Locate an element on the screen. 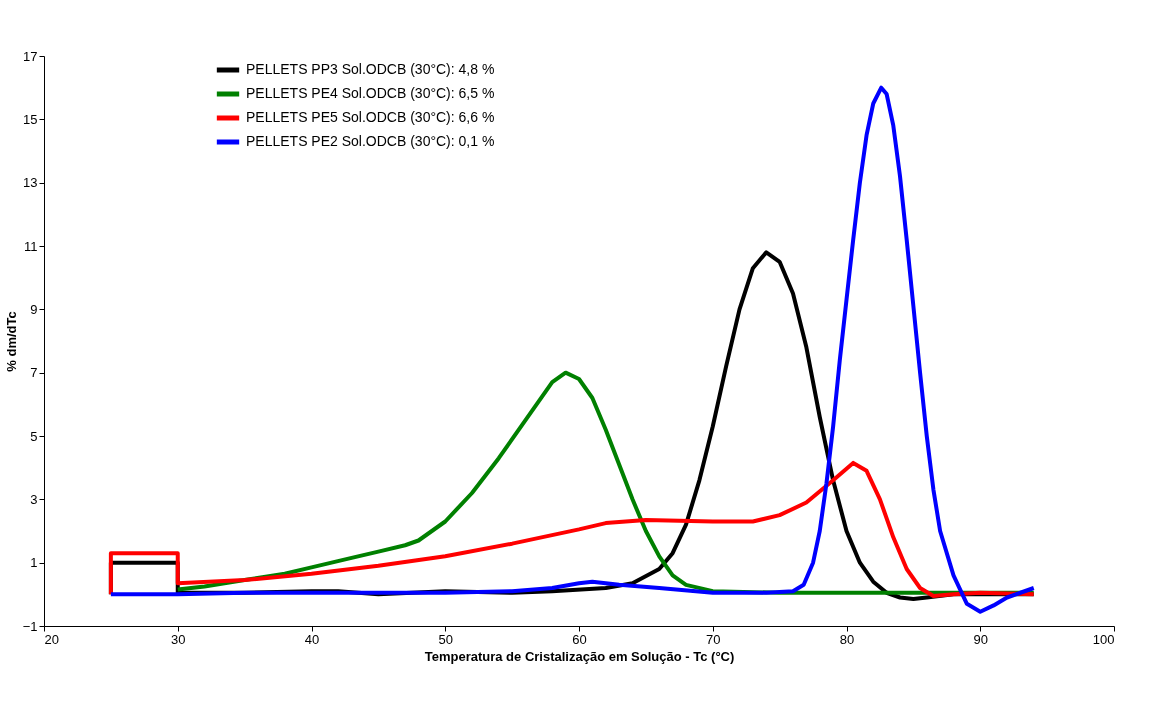 Image resolution: width=1164 pixels, height=707 pixels. x-tick-label: 20 is located at coordinates (51, 639).